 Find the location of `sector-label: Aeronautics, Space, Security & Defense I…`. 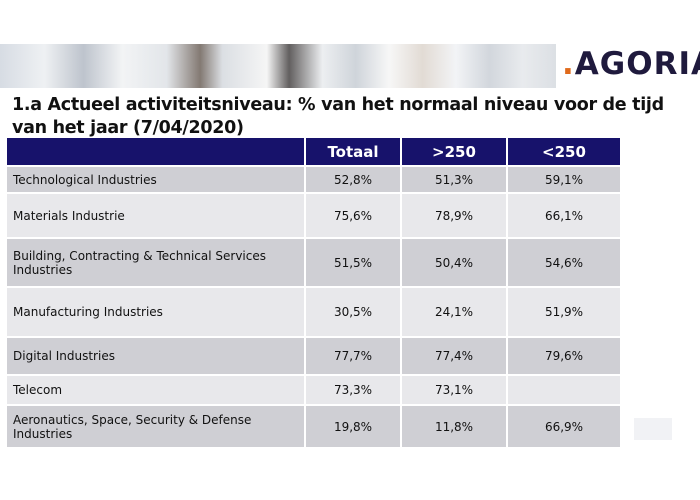

sector-label: Aeronautics, Space, Security & Defense I… is located at coordinates (156, 425).